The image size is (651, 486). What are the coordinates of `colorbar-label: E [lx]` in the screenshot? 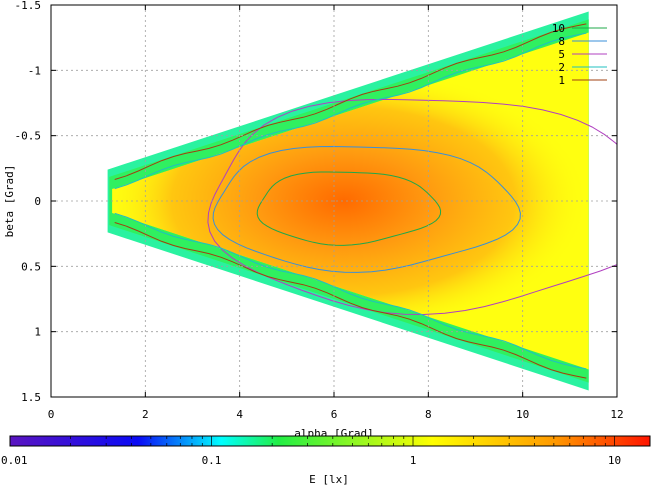 It's located at (329, 479).